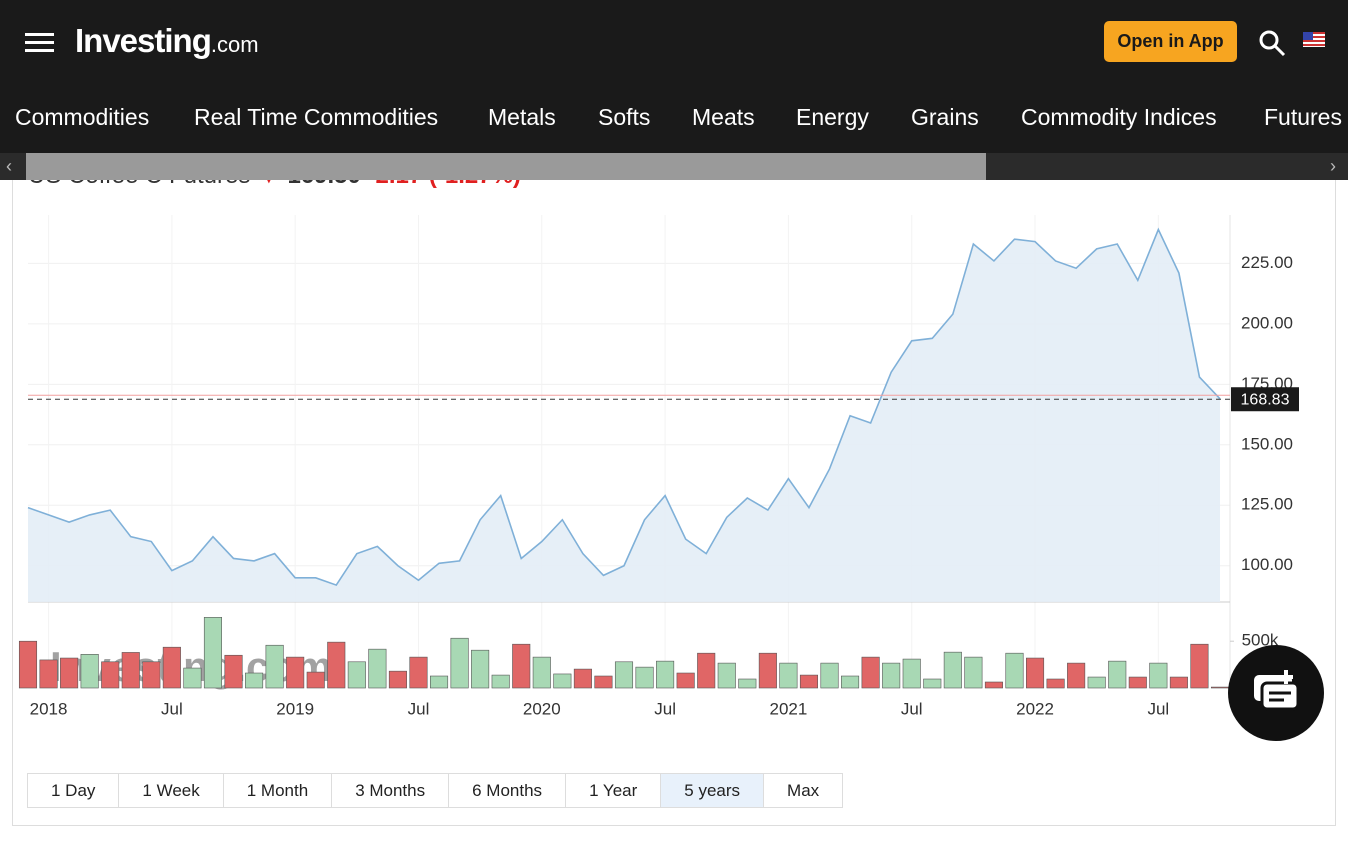 Image resolution: width=1348 pixels, height=847 pixels. What do you see at coordinates (507, 790) in the screenshot?
I see `range-button: 6 Months` at bounding box center [507, 790].